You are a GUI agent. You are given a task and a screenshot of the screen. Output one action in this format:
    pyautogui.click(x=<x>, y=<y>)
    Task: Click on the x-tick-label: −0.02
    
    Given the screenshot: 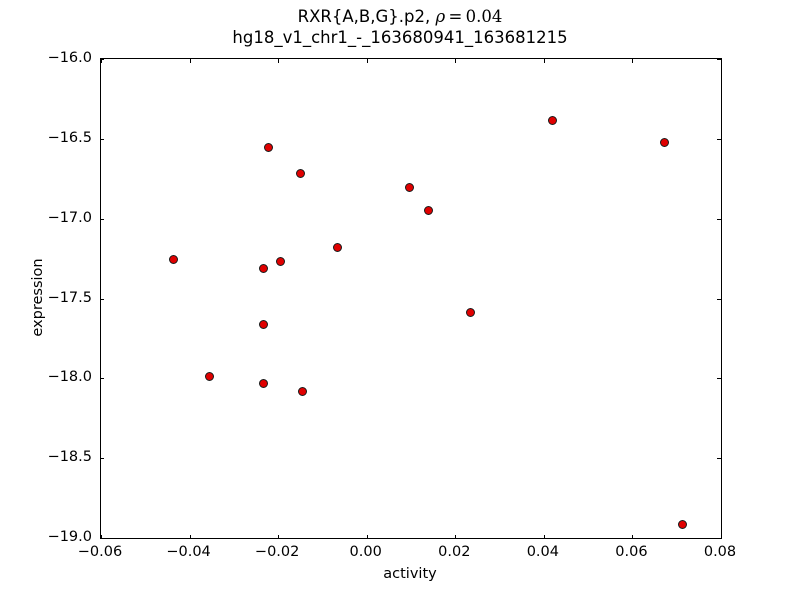 What is the action you would take?
    pyautogui.click(x=277, y=552)
    